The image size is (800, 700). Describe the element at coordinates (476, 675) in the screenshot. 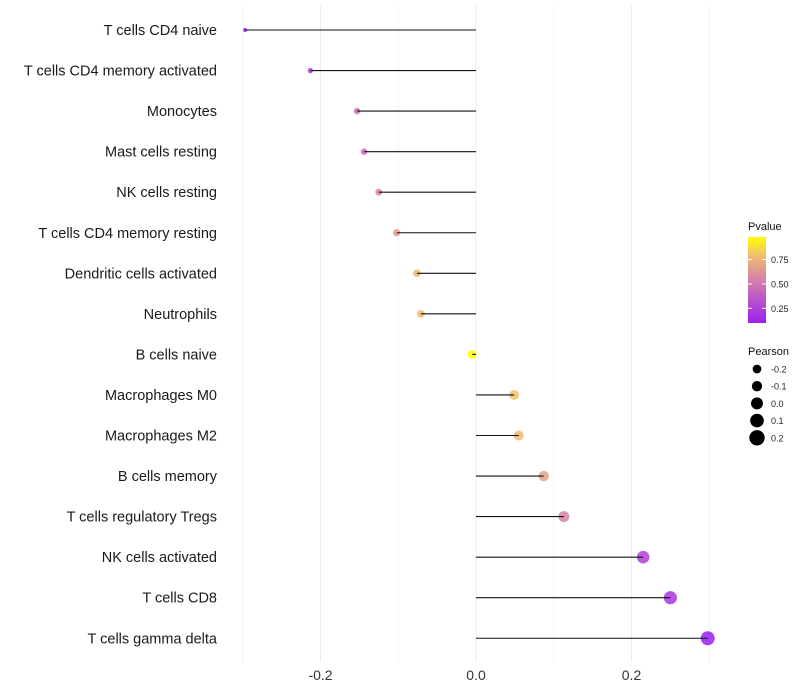

I see `x-tick-label: 0.0` at that location.